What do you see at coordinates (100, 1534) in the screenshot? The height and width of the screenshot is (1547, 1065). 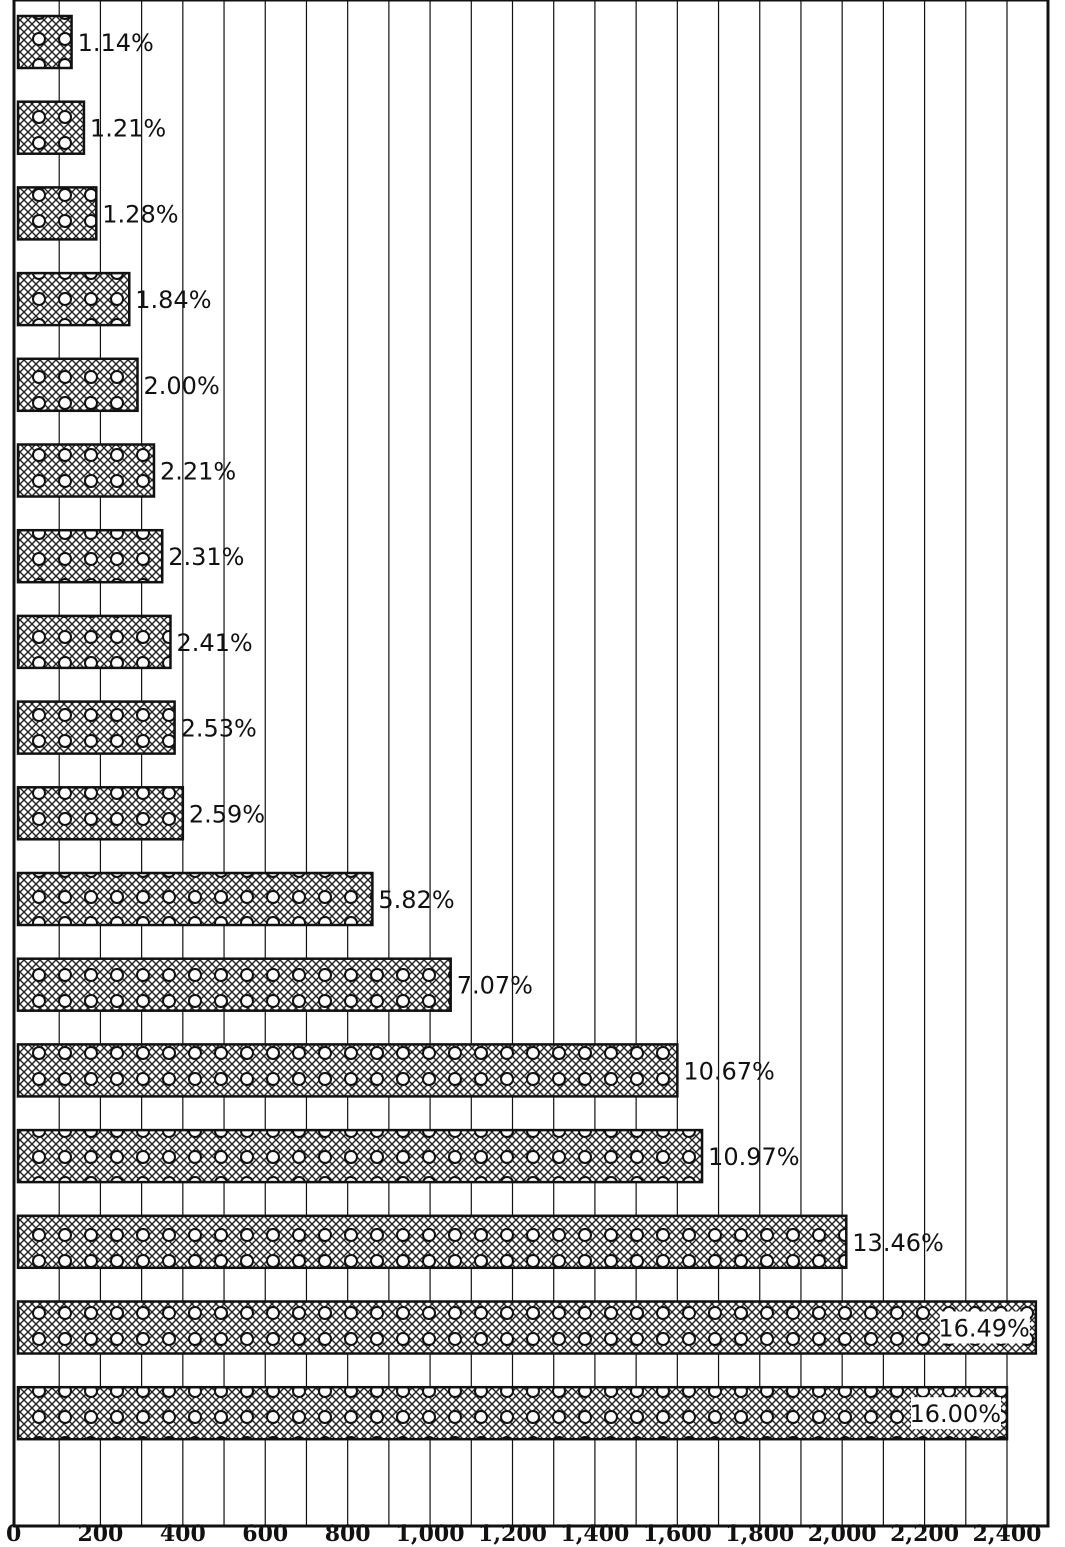 I see `x-tick-label: 200` at bounding box center [100, 1534].